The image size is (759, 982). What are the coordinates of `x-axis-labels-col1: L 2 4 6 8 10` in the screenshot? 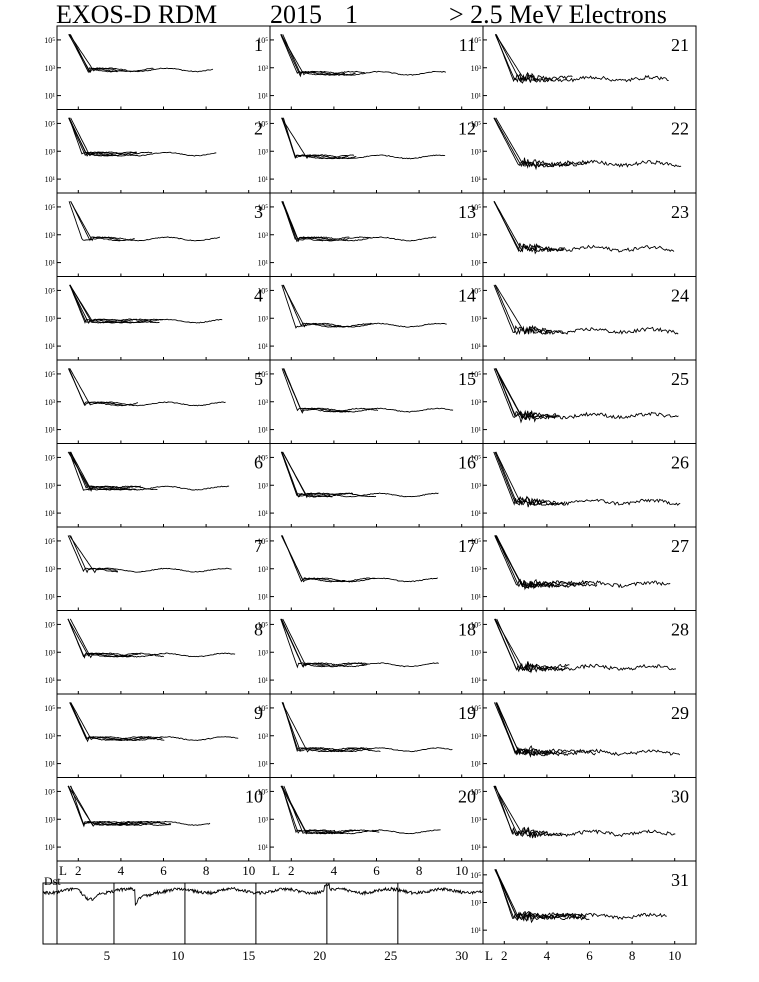 It's located at (157, 870).